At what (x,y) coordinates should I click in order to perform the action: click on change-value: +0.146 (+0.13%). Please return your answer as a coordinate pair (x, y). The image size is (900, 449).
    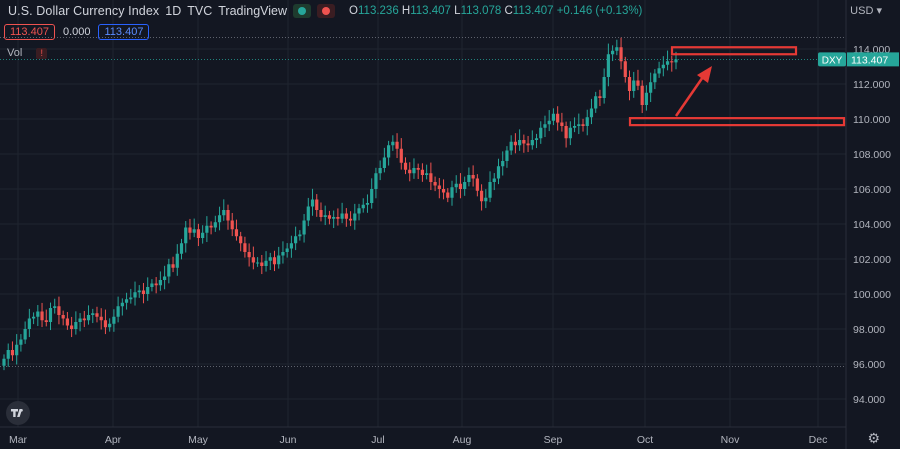
    Looking at the image, I should click on (599, 11).